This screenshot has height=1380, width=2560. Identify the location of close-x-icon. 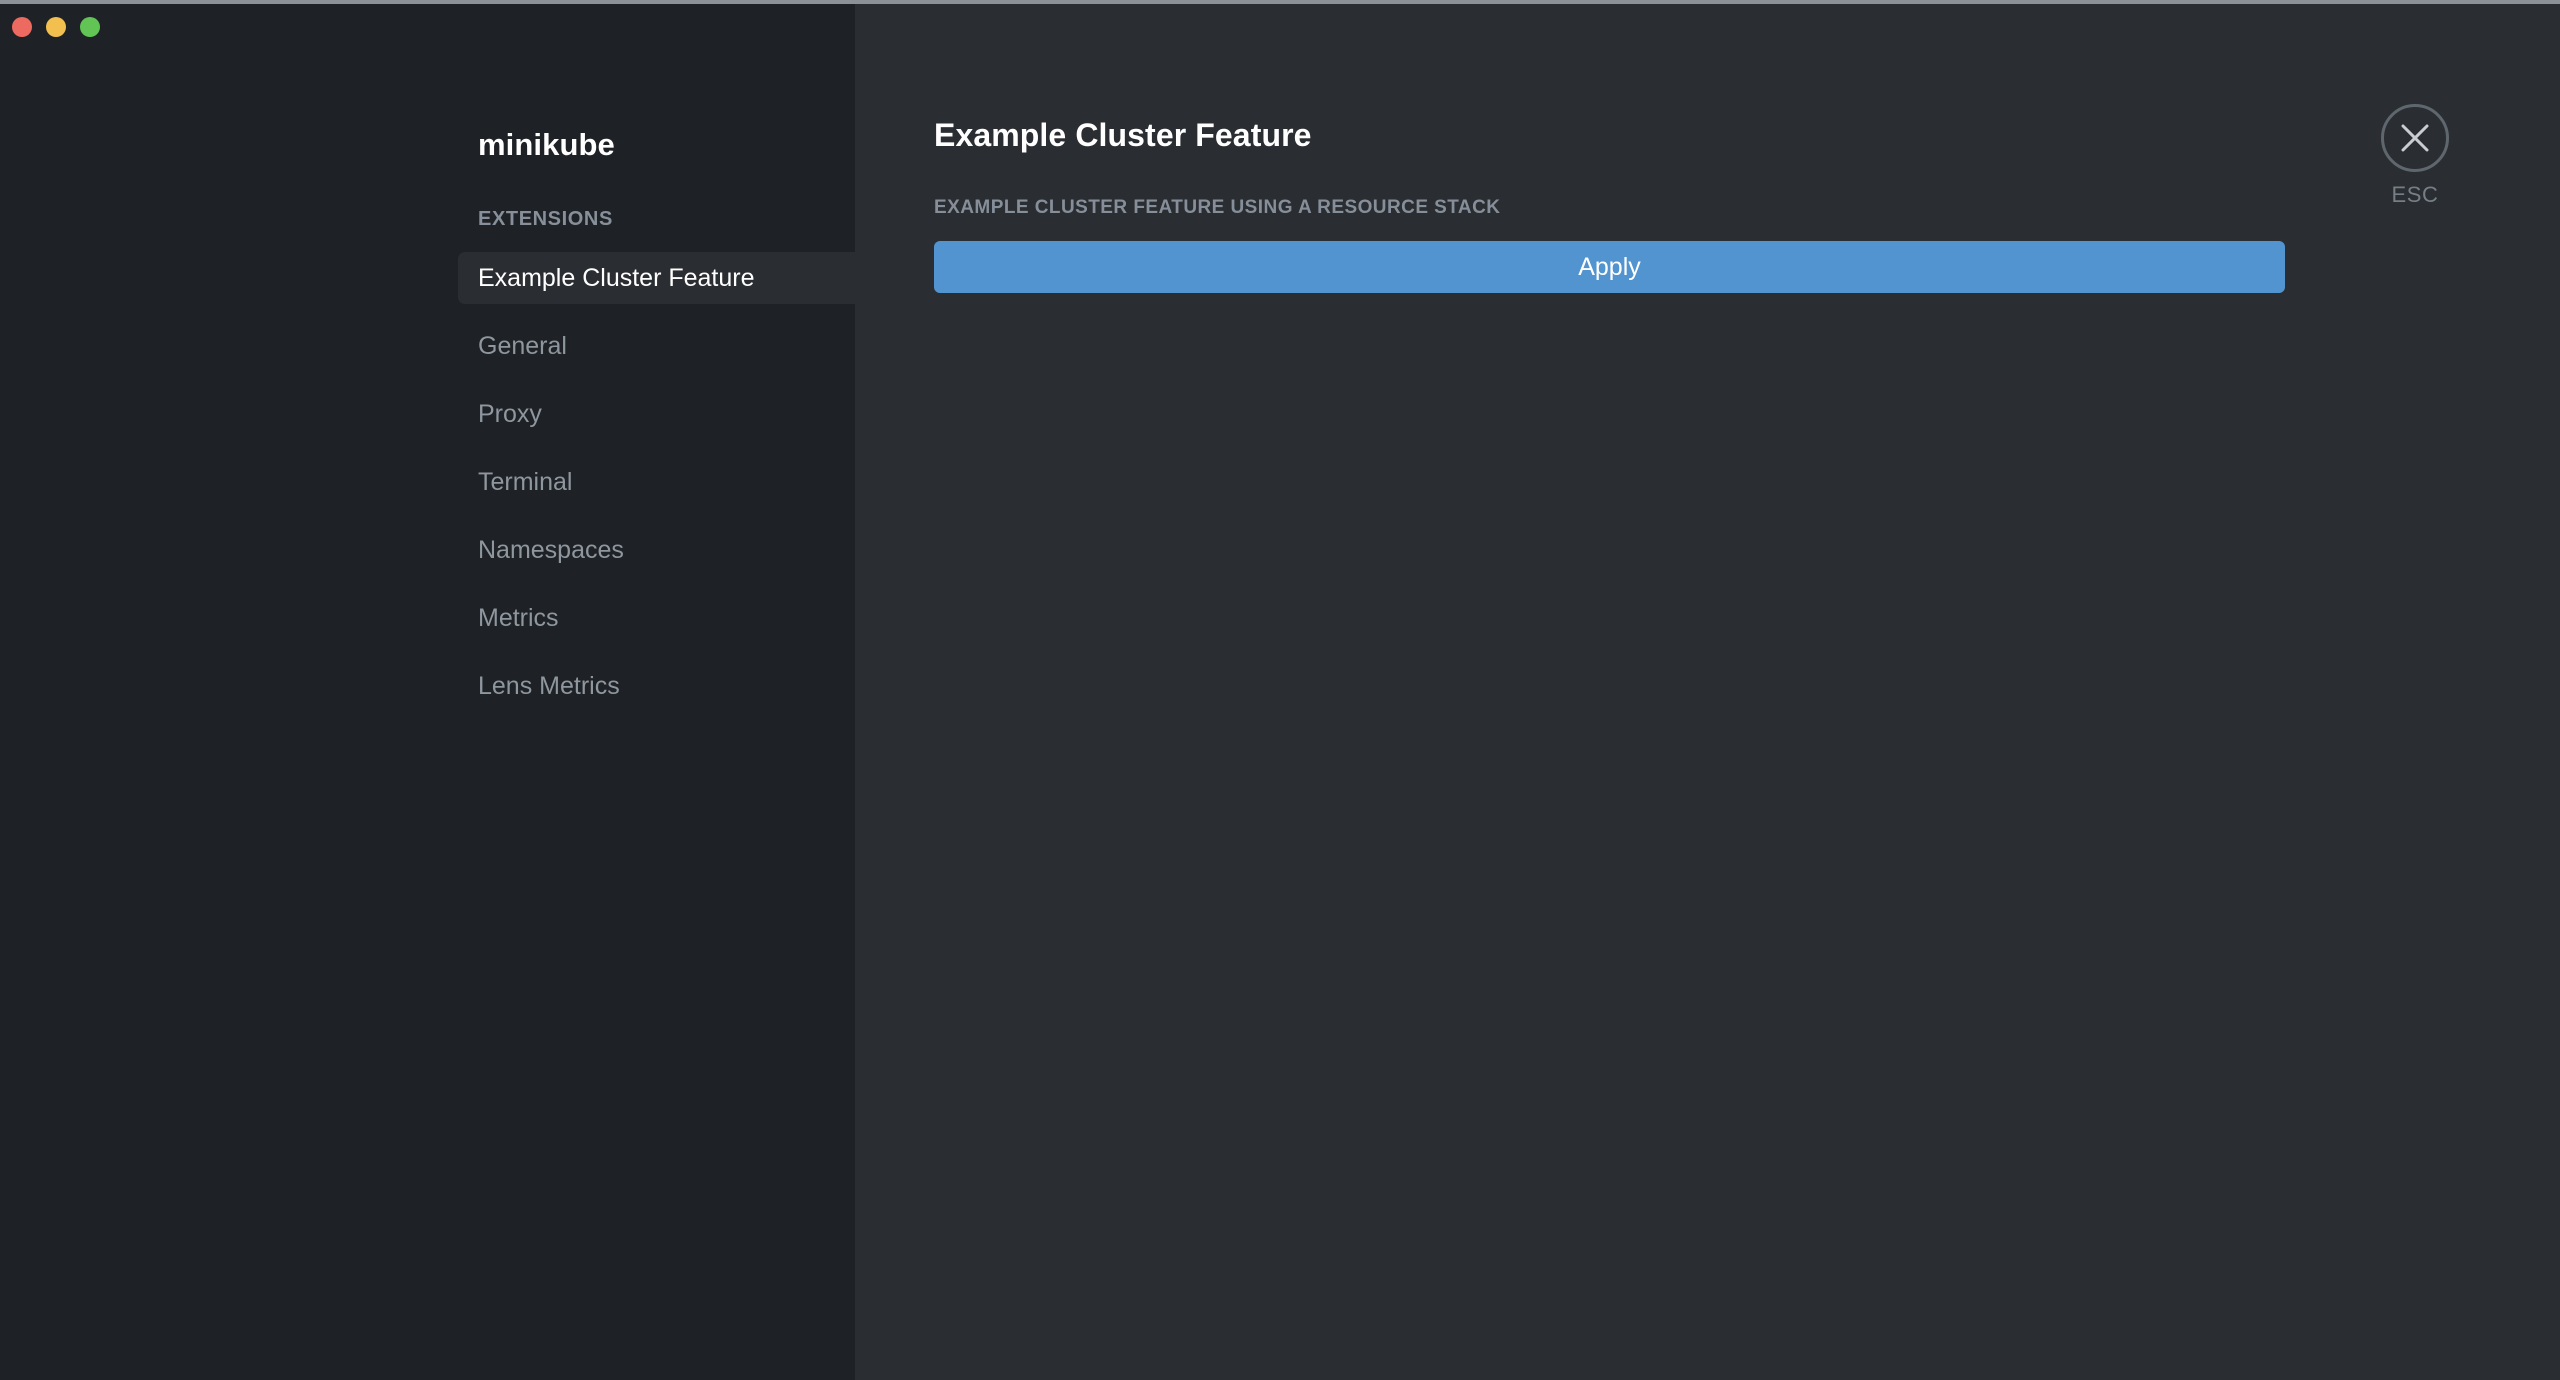
(2415, 138).